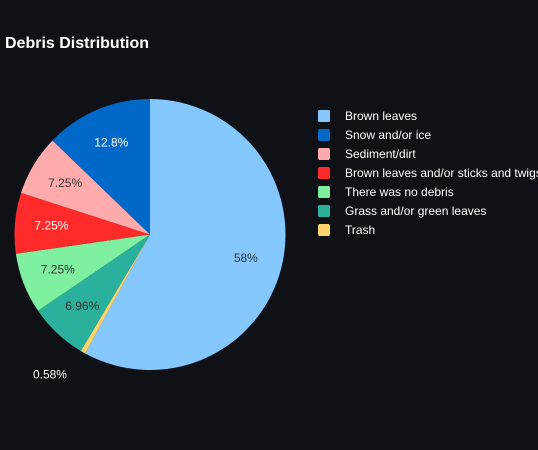 This screenshot has height=450, width=538. I want to click on slice-label-trash: 0.58%, so click(50, 374).